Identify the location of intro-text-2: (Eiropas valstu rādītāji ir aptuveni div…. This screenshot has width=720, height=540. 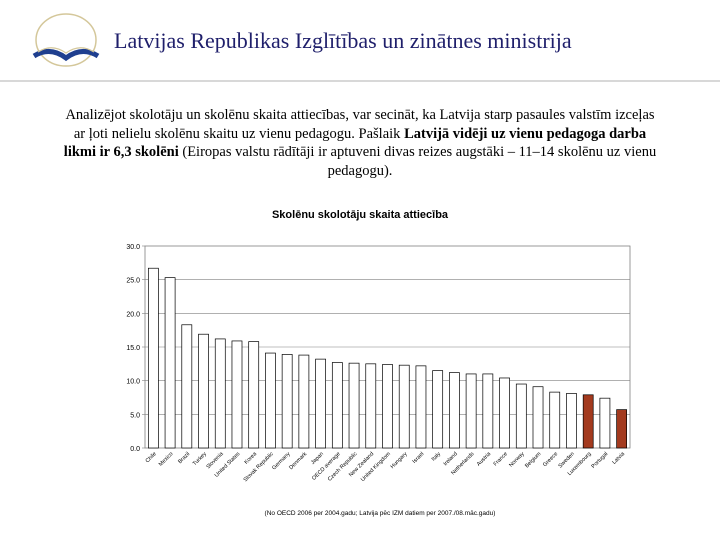
(417, 161).